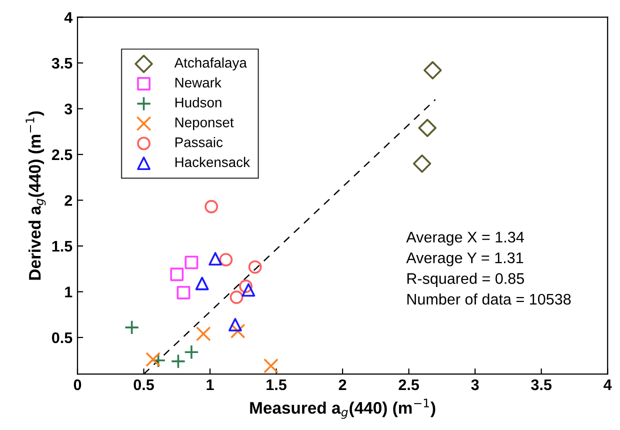 This screenshot has height=430, width=620. Describe the element at coordinates (199, 142) in the screenshot. I see `legend-label: Passaic` at that location.